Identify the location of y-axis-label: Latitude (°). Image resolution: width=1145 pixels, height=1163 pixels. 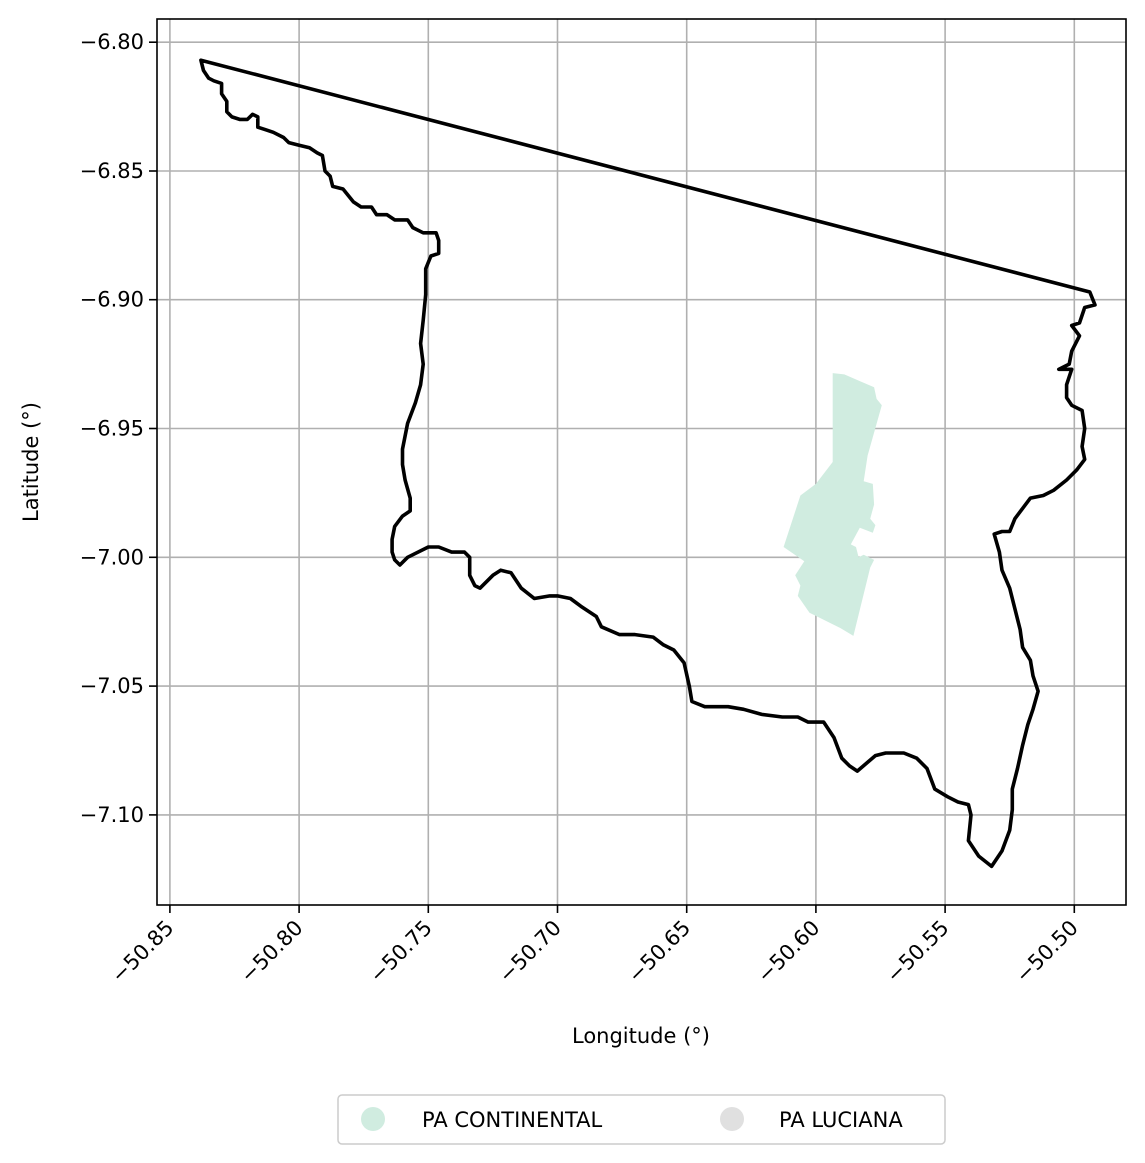
(31, 462).